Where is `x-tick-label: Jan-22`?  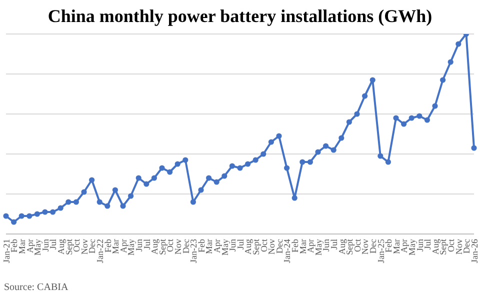
x-tick-label: Jan-22 is located at coordinates (99, 251).